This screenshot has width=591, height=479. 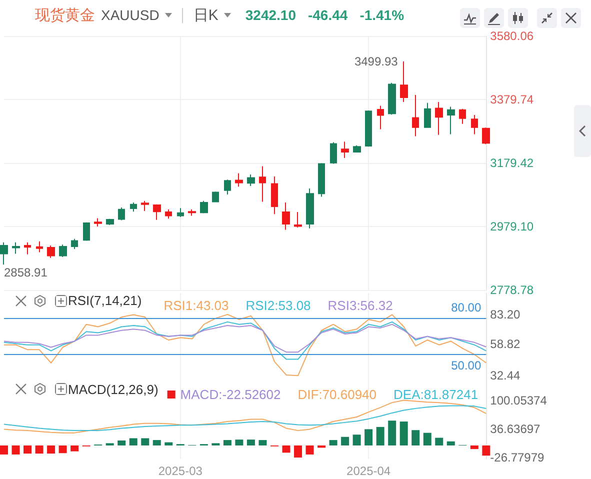 I want to click on y-tick-label: 83.20, so click(x=505, y=314).